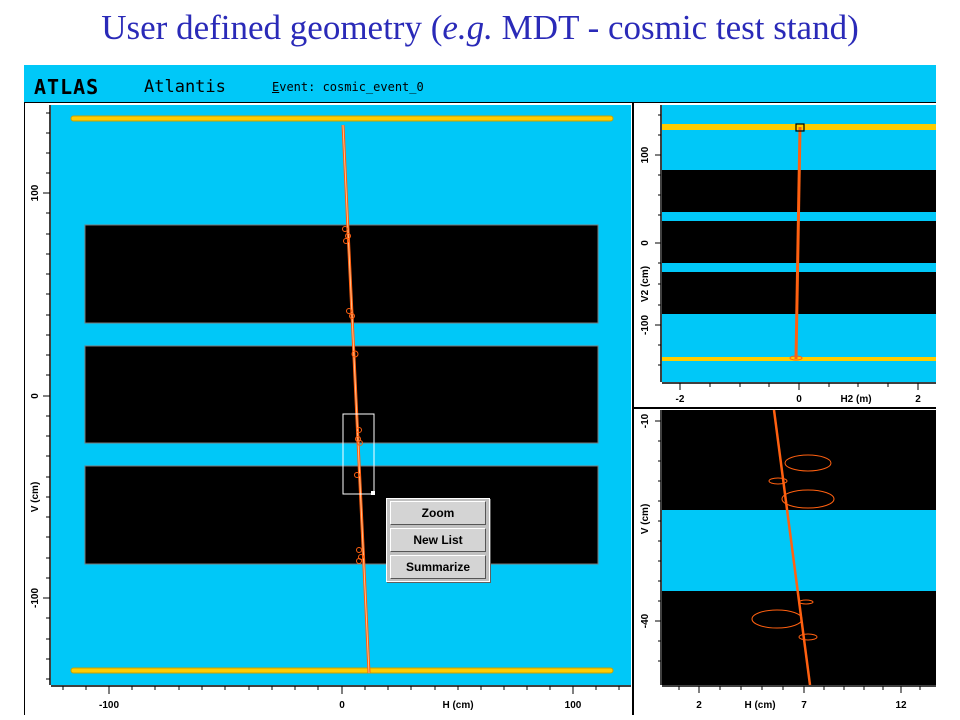 This screenshot has width=960, height=720. What do you see at coordinates (645, 154) in the screenshot?
I see `top-right-y-tick-1: 100` at bounding box center [645, 154].